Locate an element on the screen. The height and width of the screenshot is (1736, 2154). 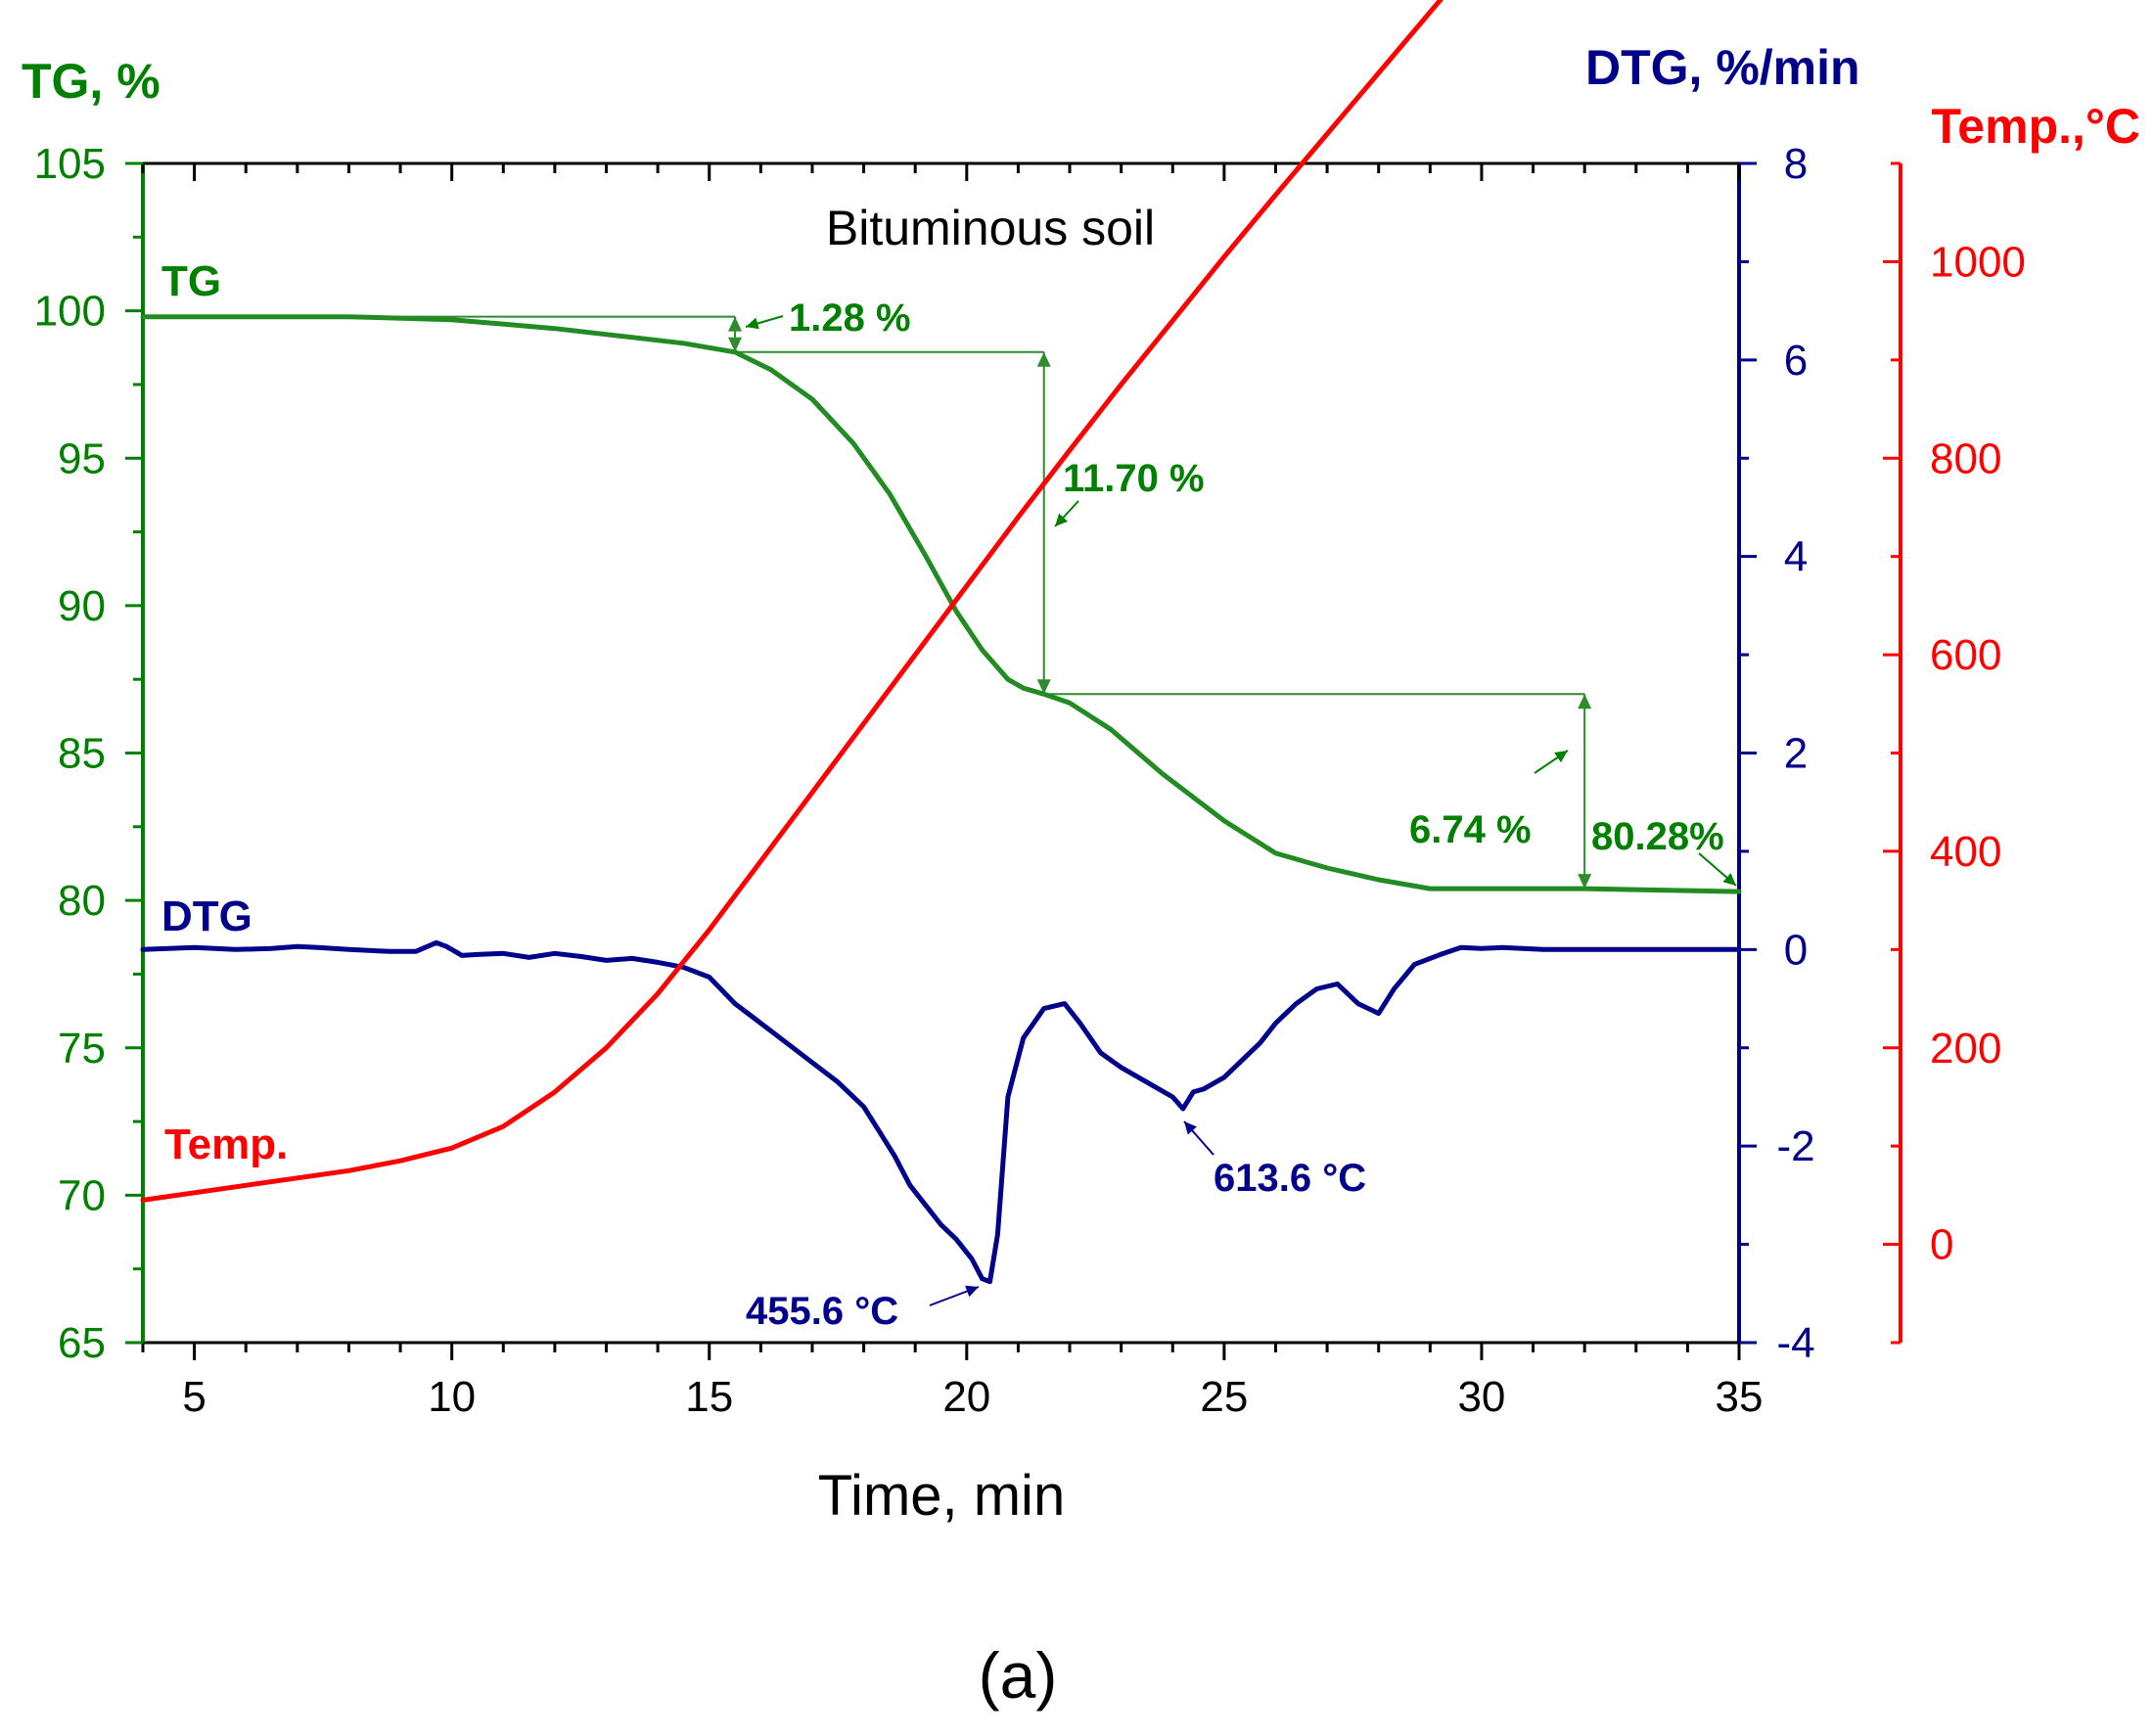
temp-tick-label: 400 is located at coordinates (1965, 852).